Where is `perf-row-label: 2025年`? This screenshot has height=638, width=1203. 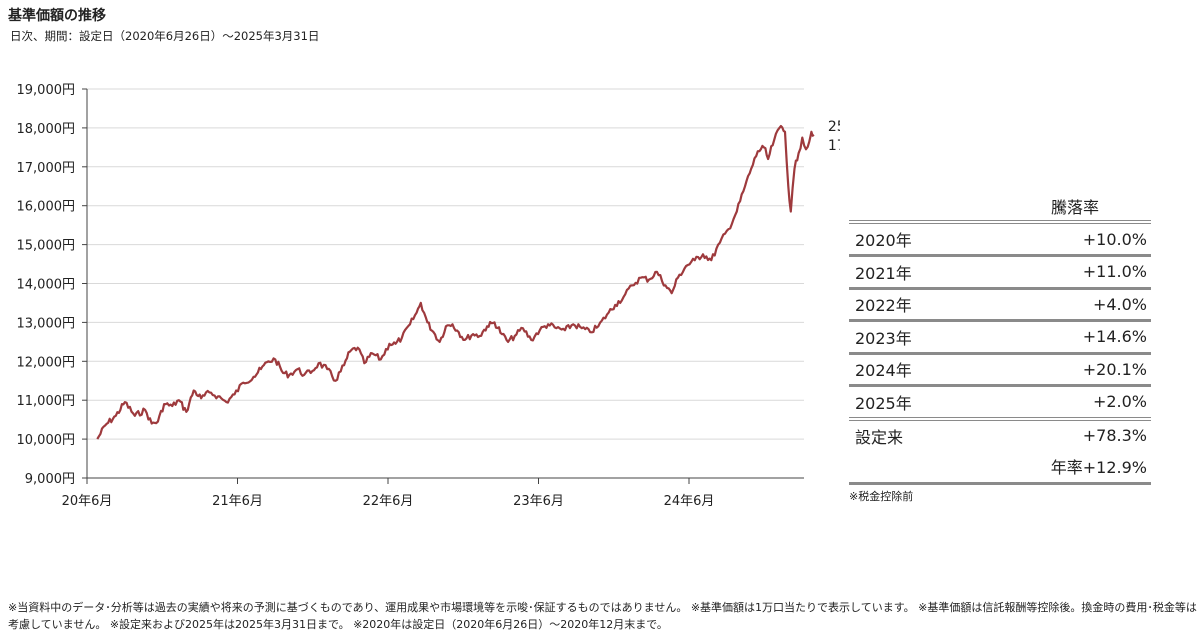
perf-row-label: 2025年 is located at coordinates (883, 403).